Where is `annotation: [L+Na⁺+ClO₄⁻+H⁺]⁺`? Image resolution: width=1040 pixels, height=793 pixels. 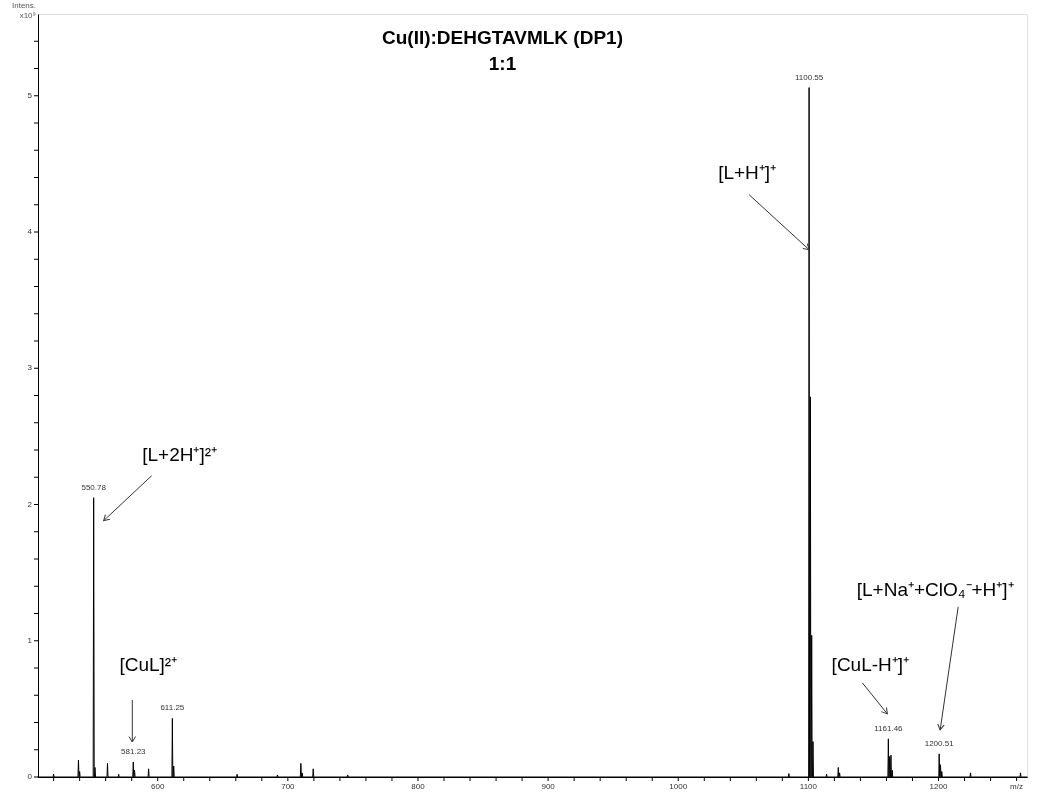 annotation: [L+Na⁺+ClO₄⁻+H⁺]⁺ is located at coordinates (935, 589).